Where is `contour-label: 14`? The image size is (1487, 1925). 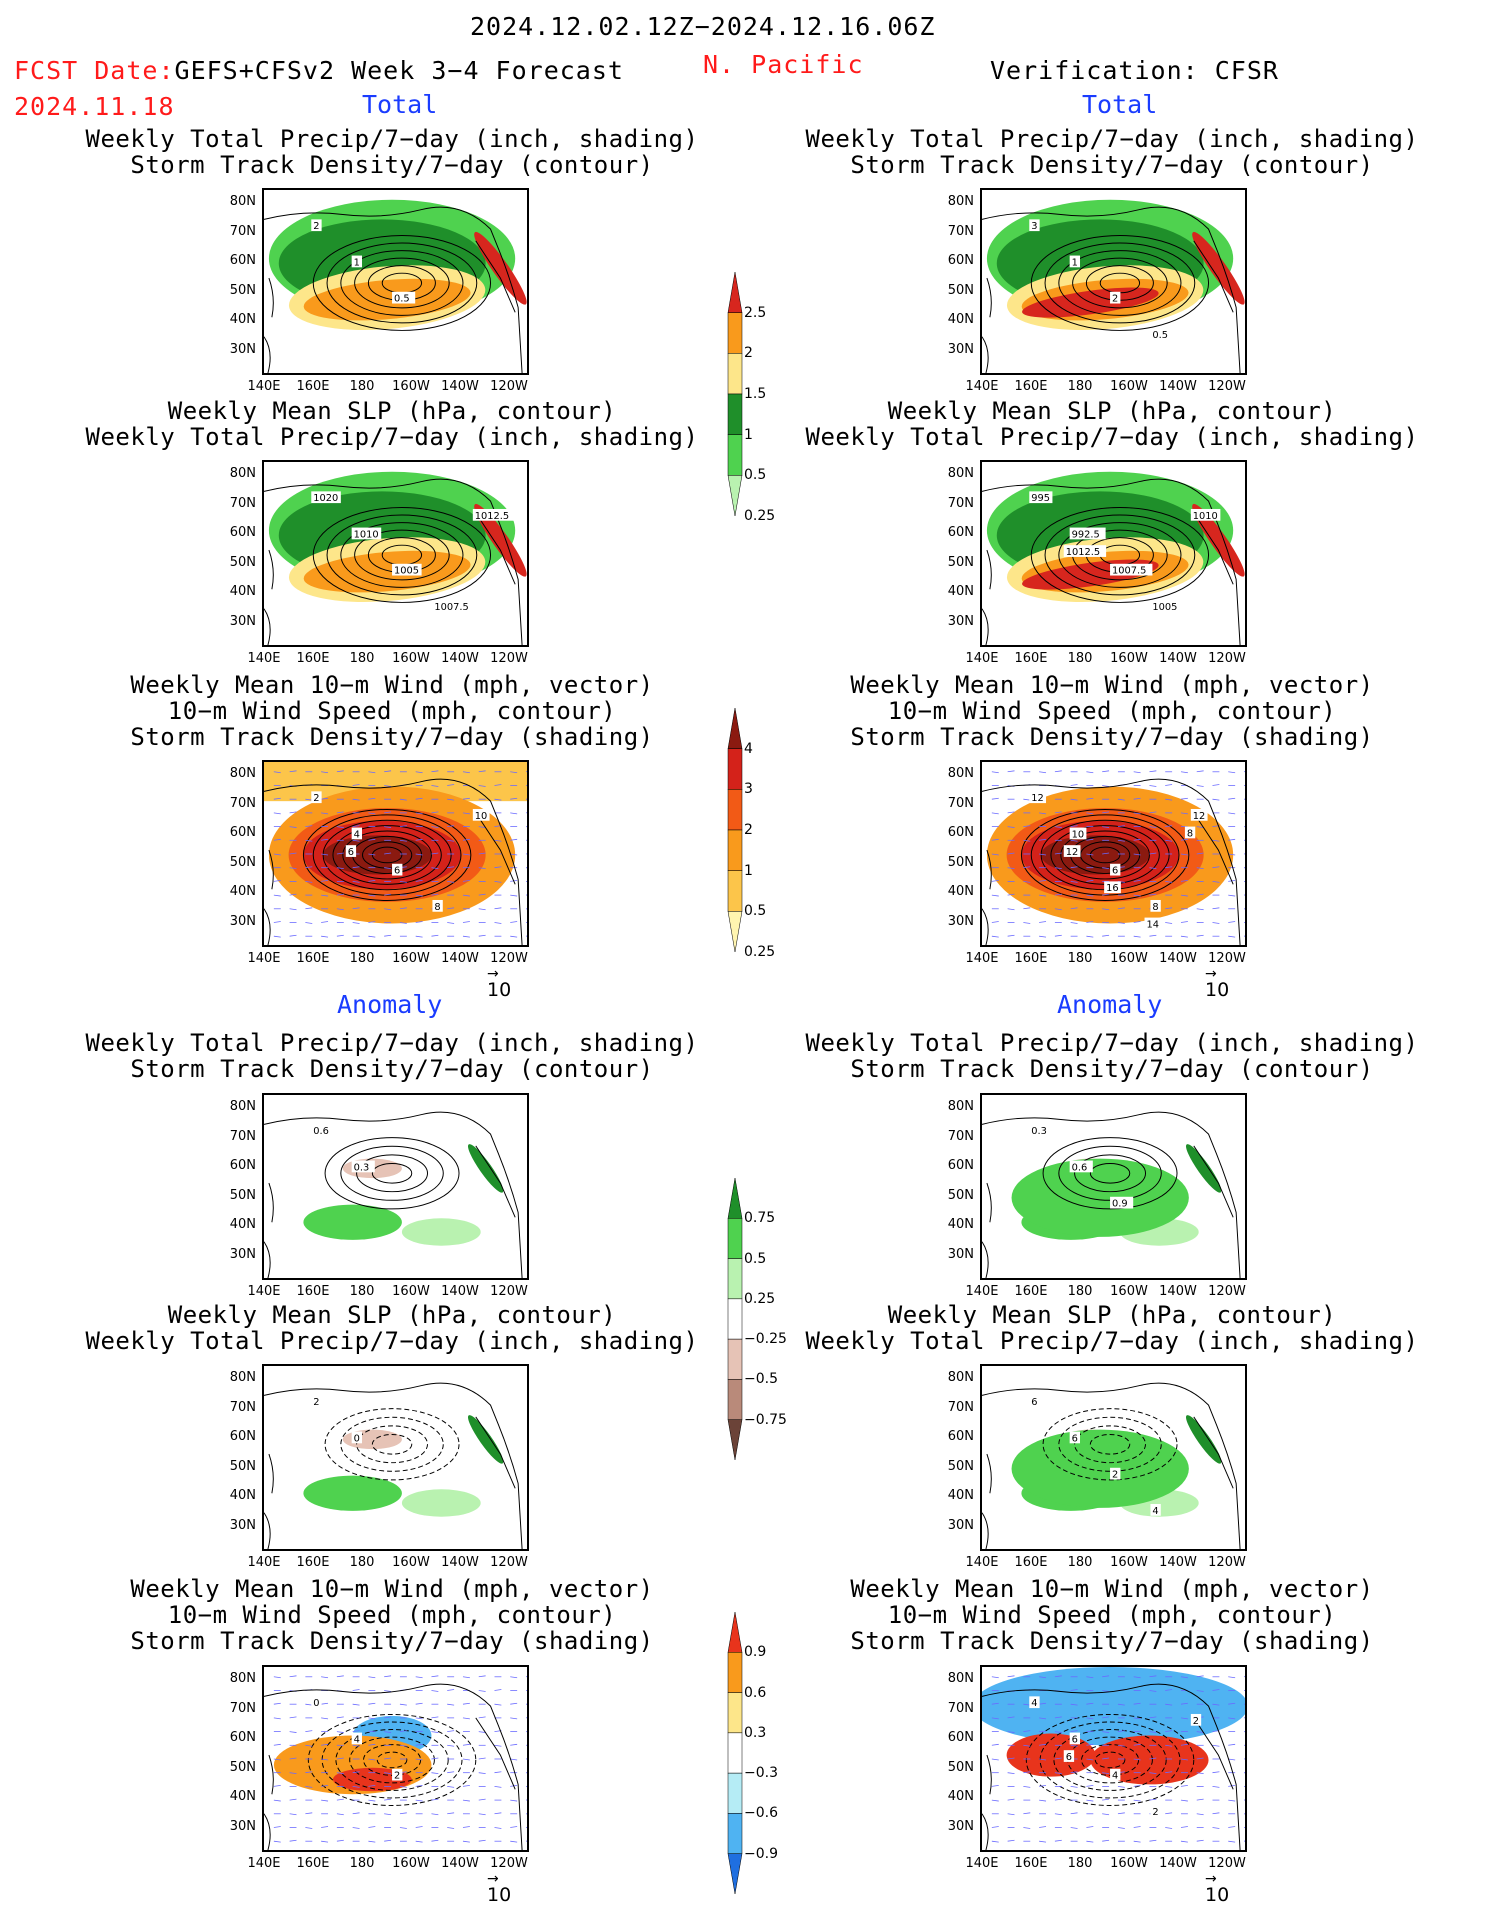
contour-label: 14 is located at coordinates (1152, 924).